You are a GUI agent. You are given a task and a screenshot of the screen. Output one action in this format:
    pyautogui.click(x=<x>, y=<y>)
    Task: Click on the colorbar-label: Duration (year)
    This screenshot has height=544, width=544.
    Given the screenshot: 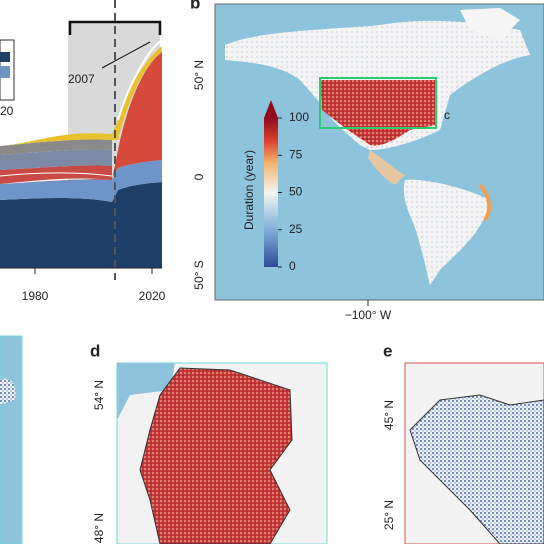 What is the action you would take?
    pyautogui.click(x=249, y=190)
    